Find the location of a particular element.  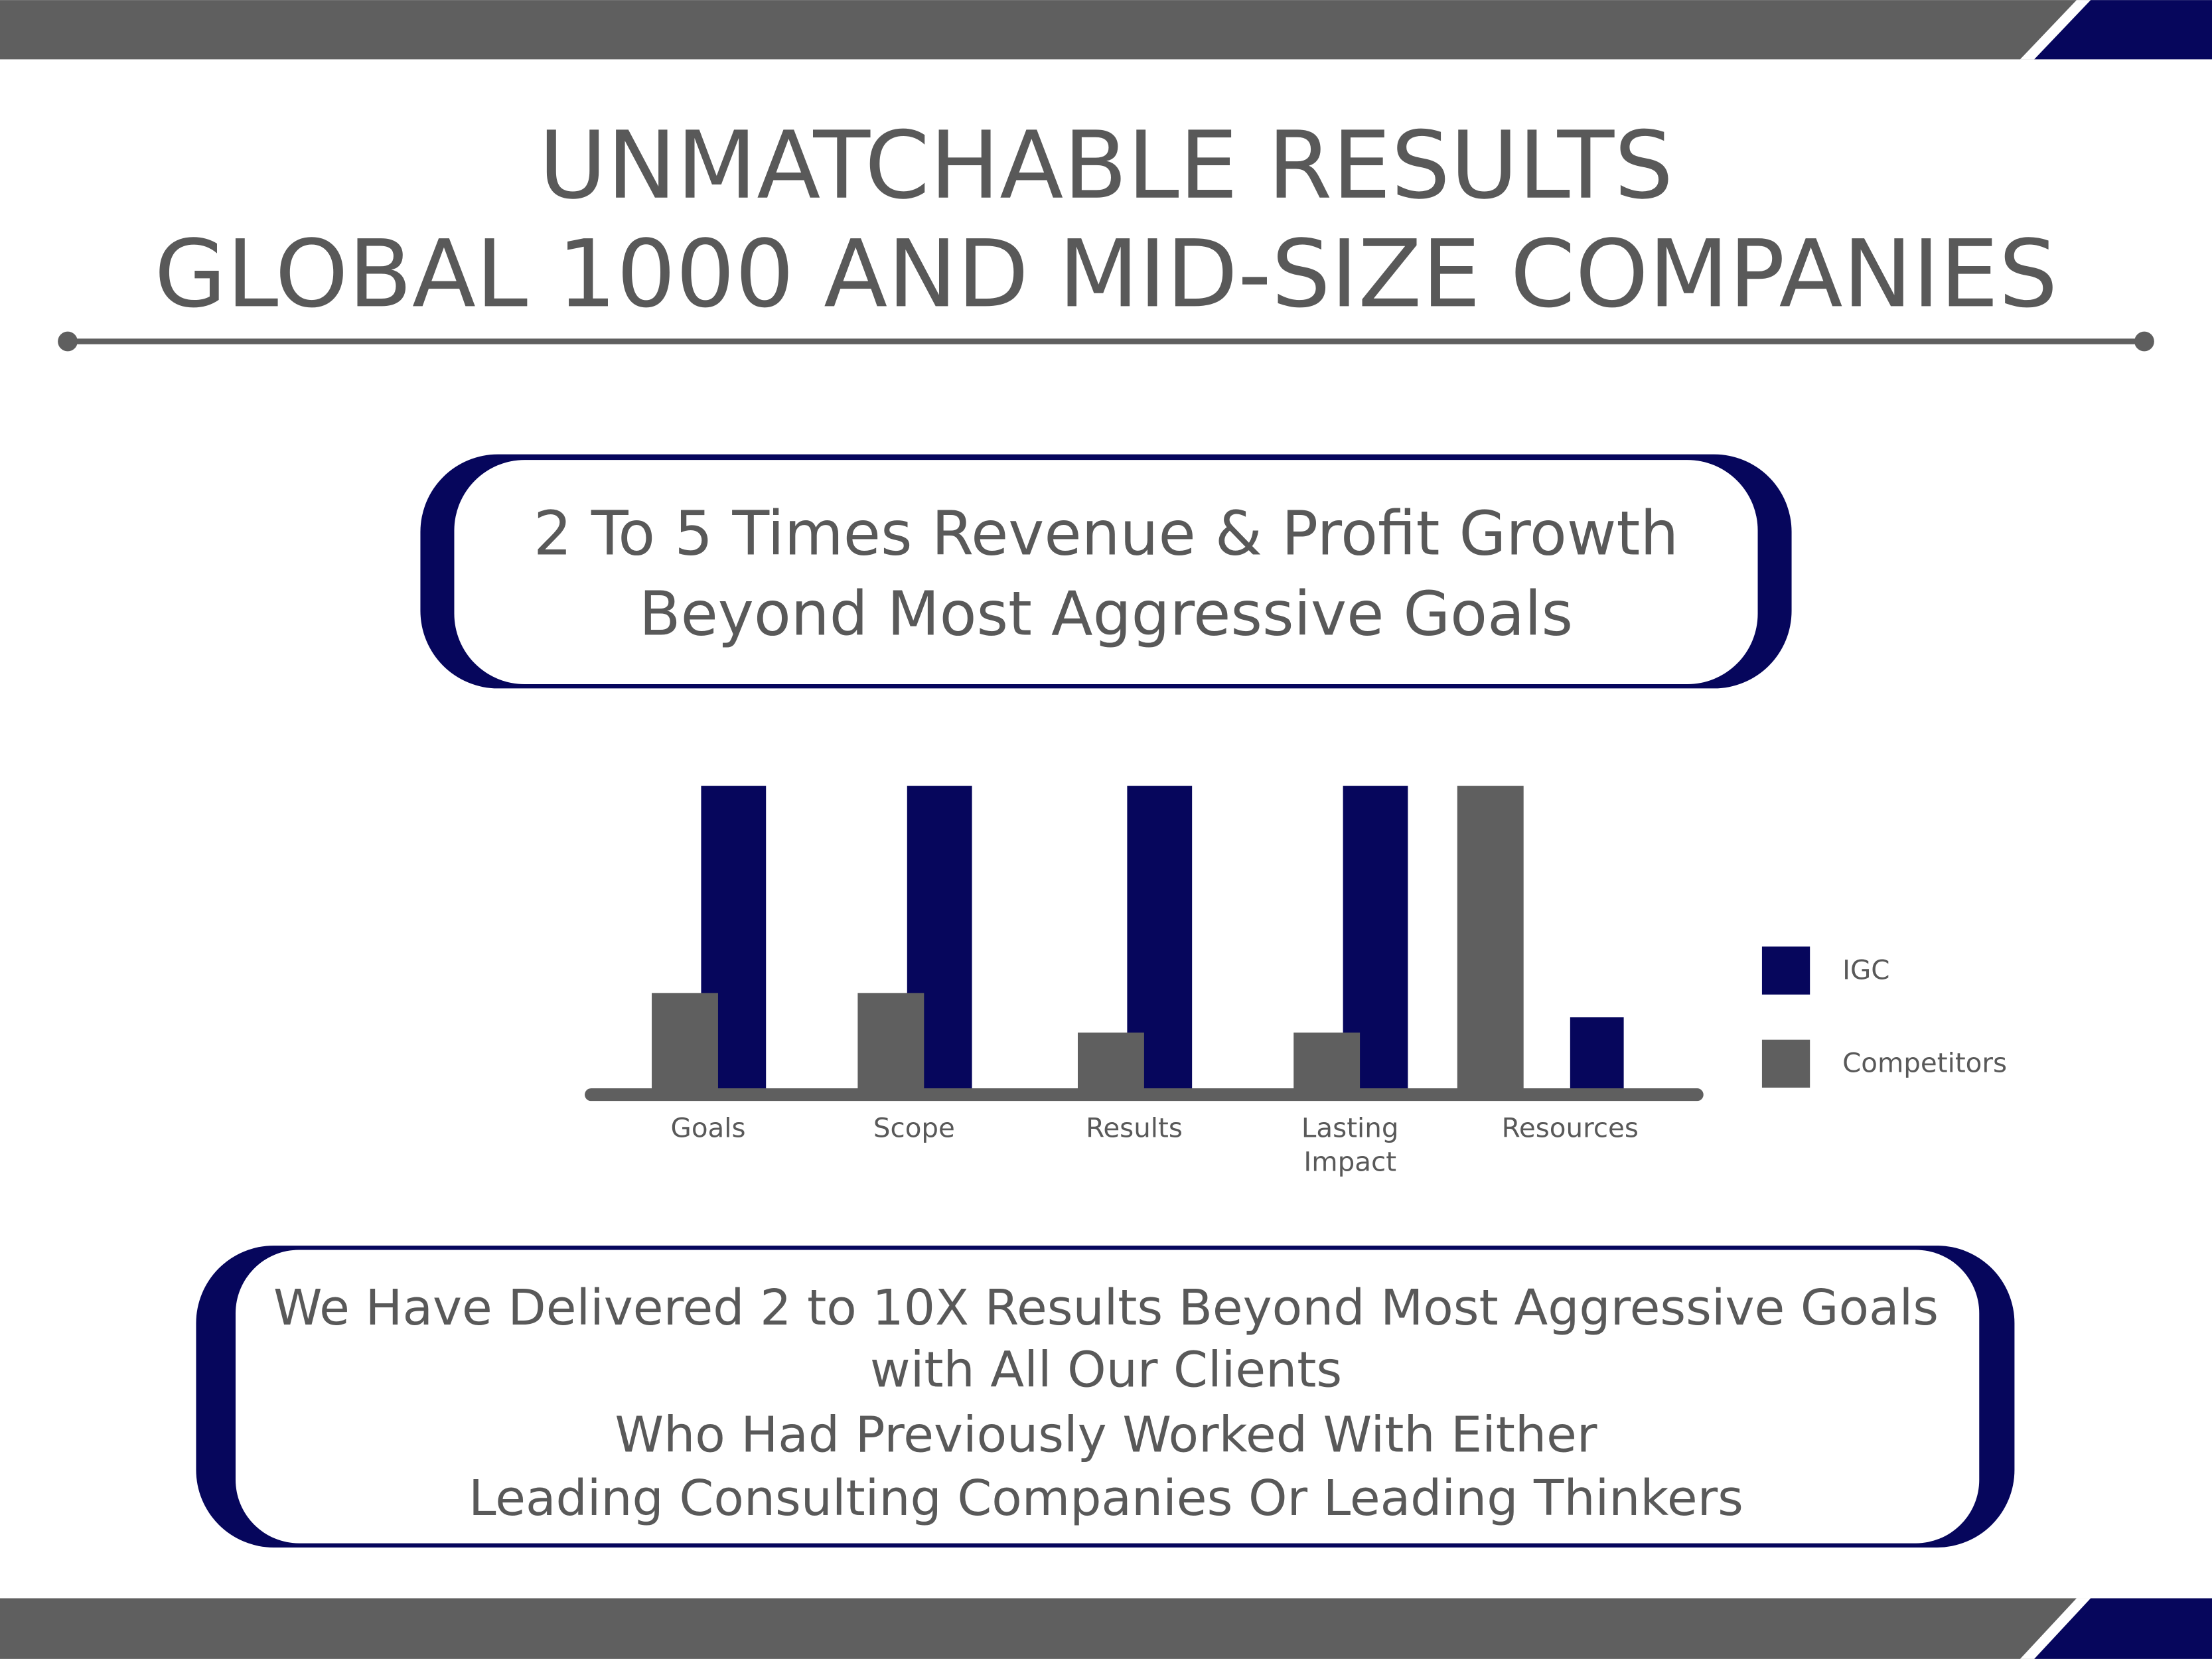

legend-label: Competitors is located at coordinates (1924, 1063).